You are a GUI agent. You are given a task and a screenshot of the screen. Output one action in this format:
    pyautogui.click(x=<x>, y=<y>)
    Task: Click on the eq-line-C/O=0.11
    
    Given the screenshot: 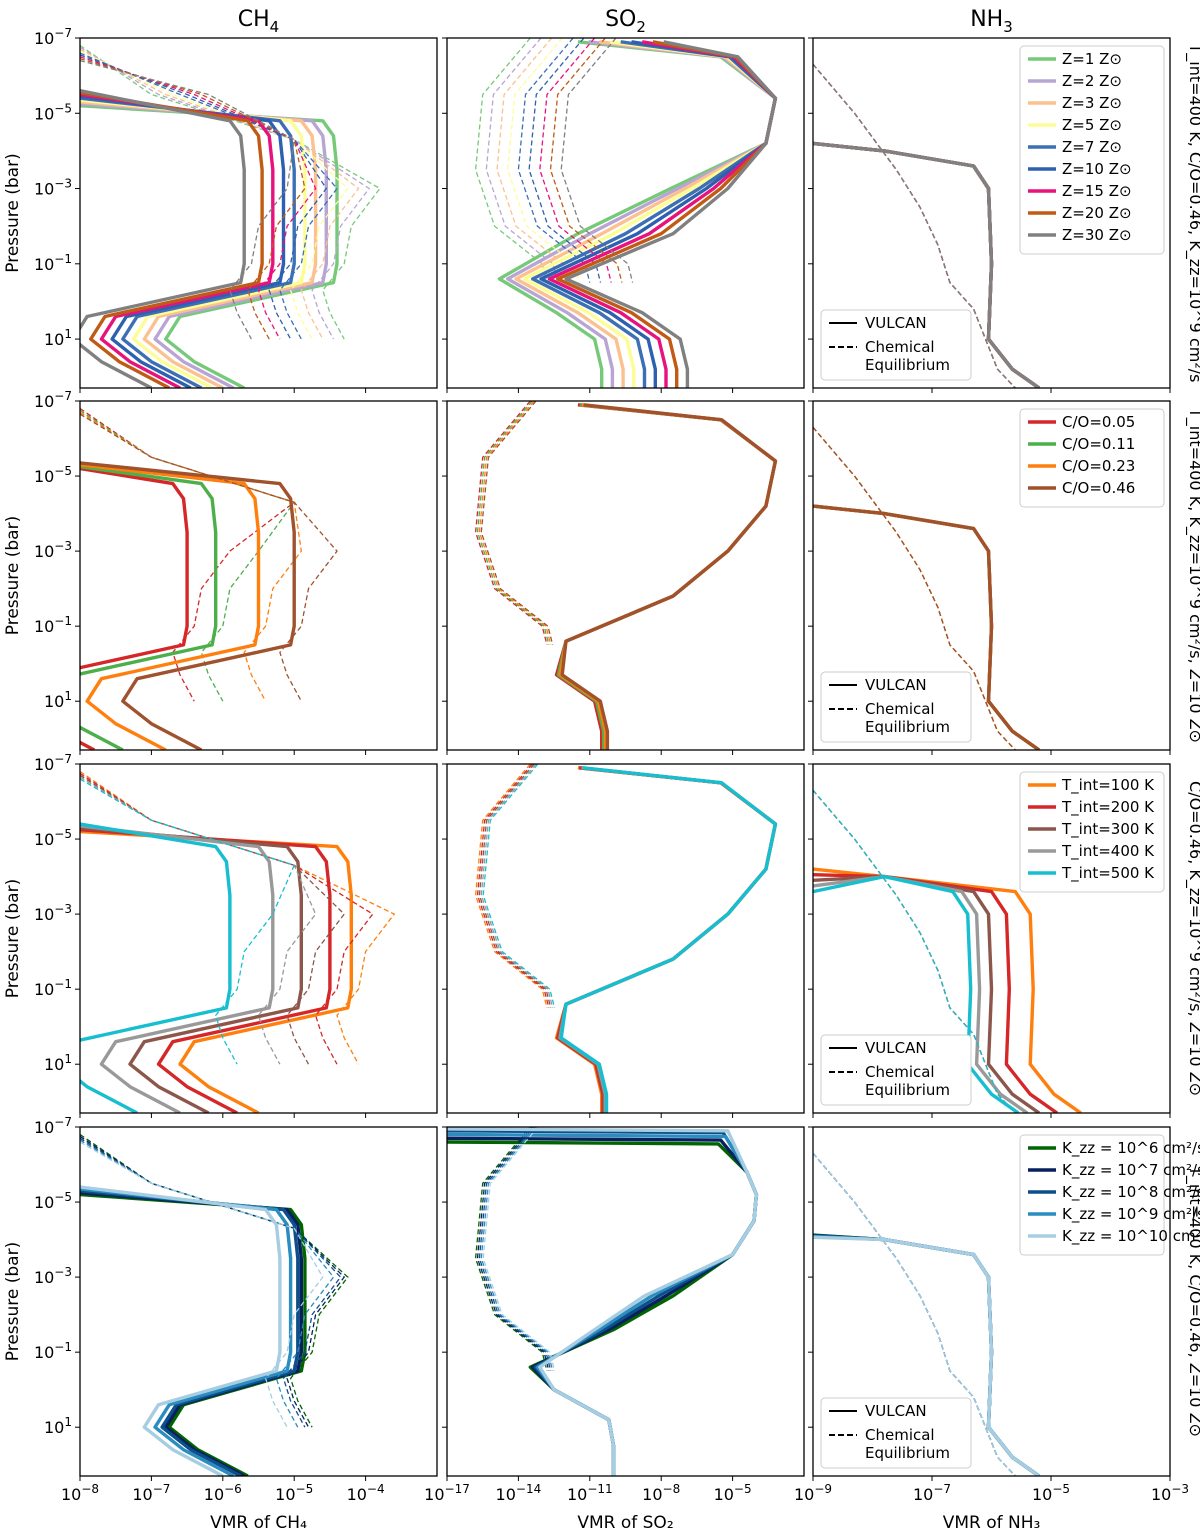 What is the action you would take?
    pyautogui.click(x=513, y=523)
    